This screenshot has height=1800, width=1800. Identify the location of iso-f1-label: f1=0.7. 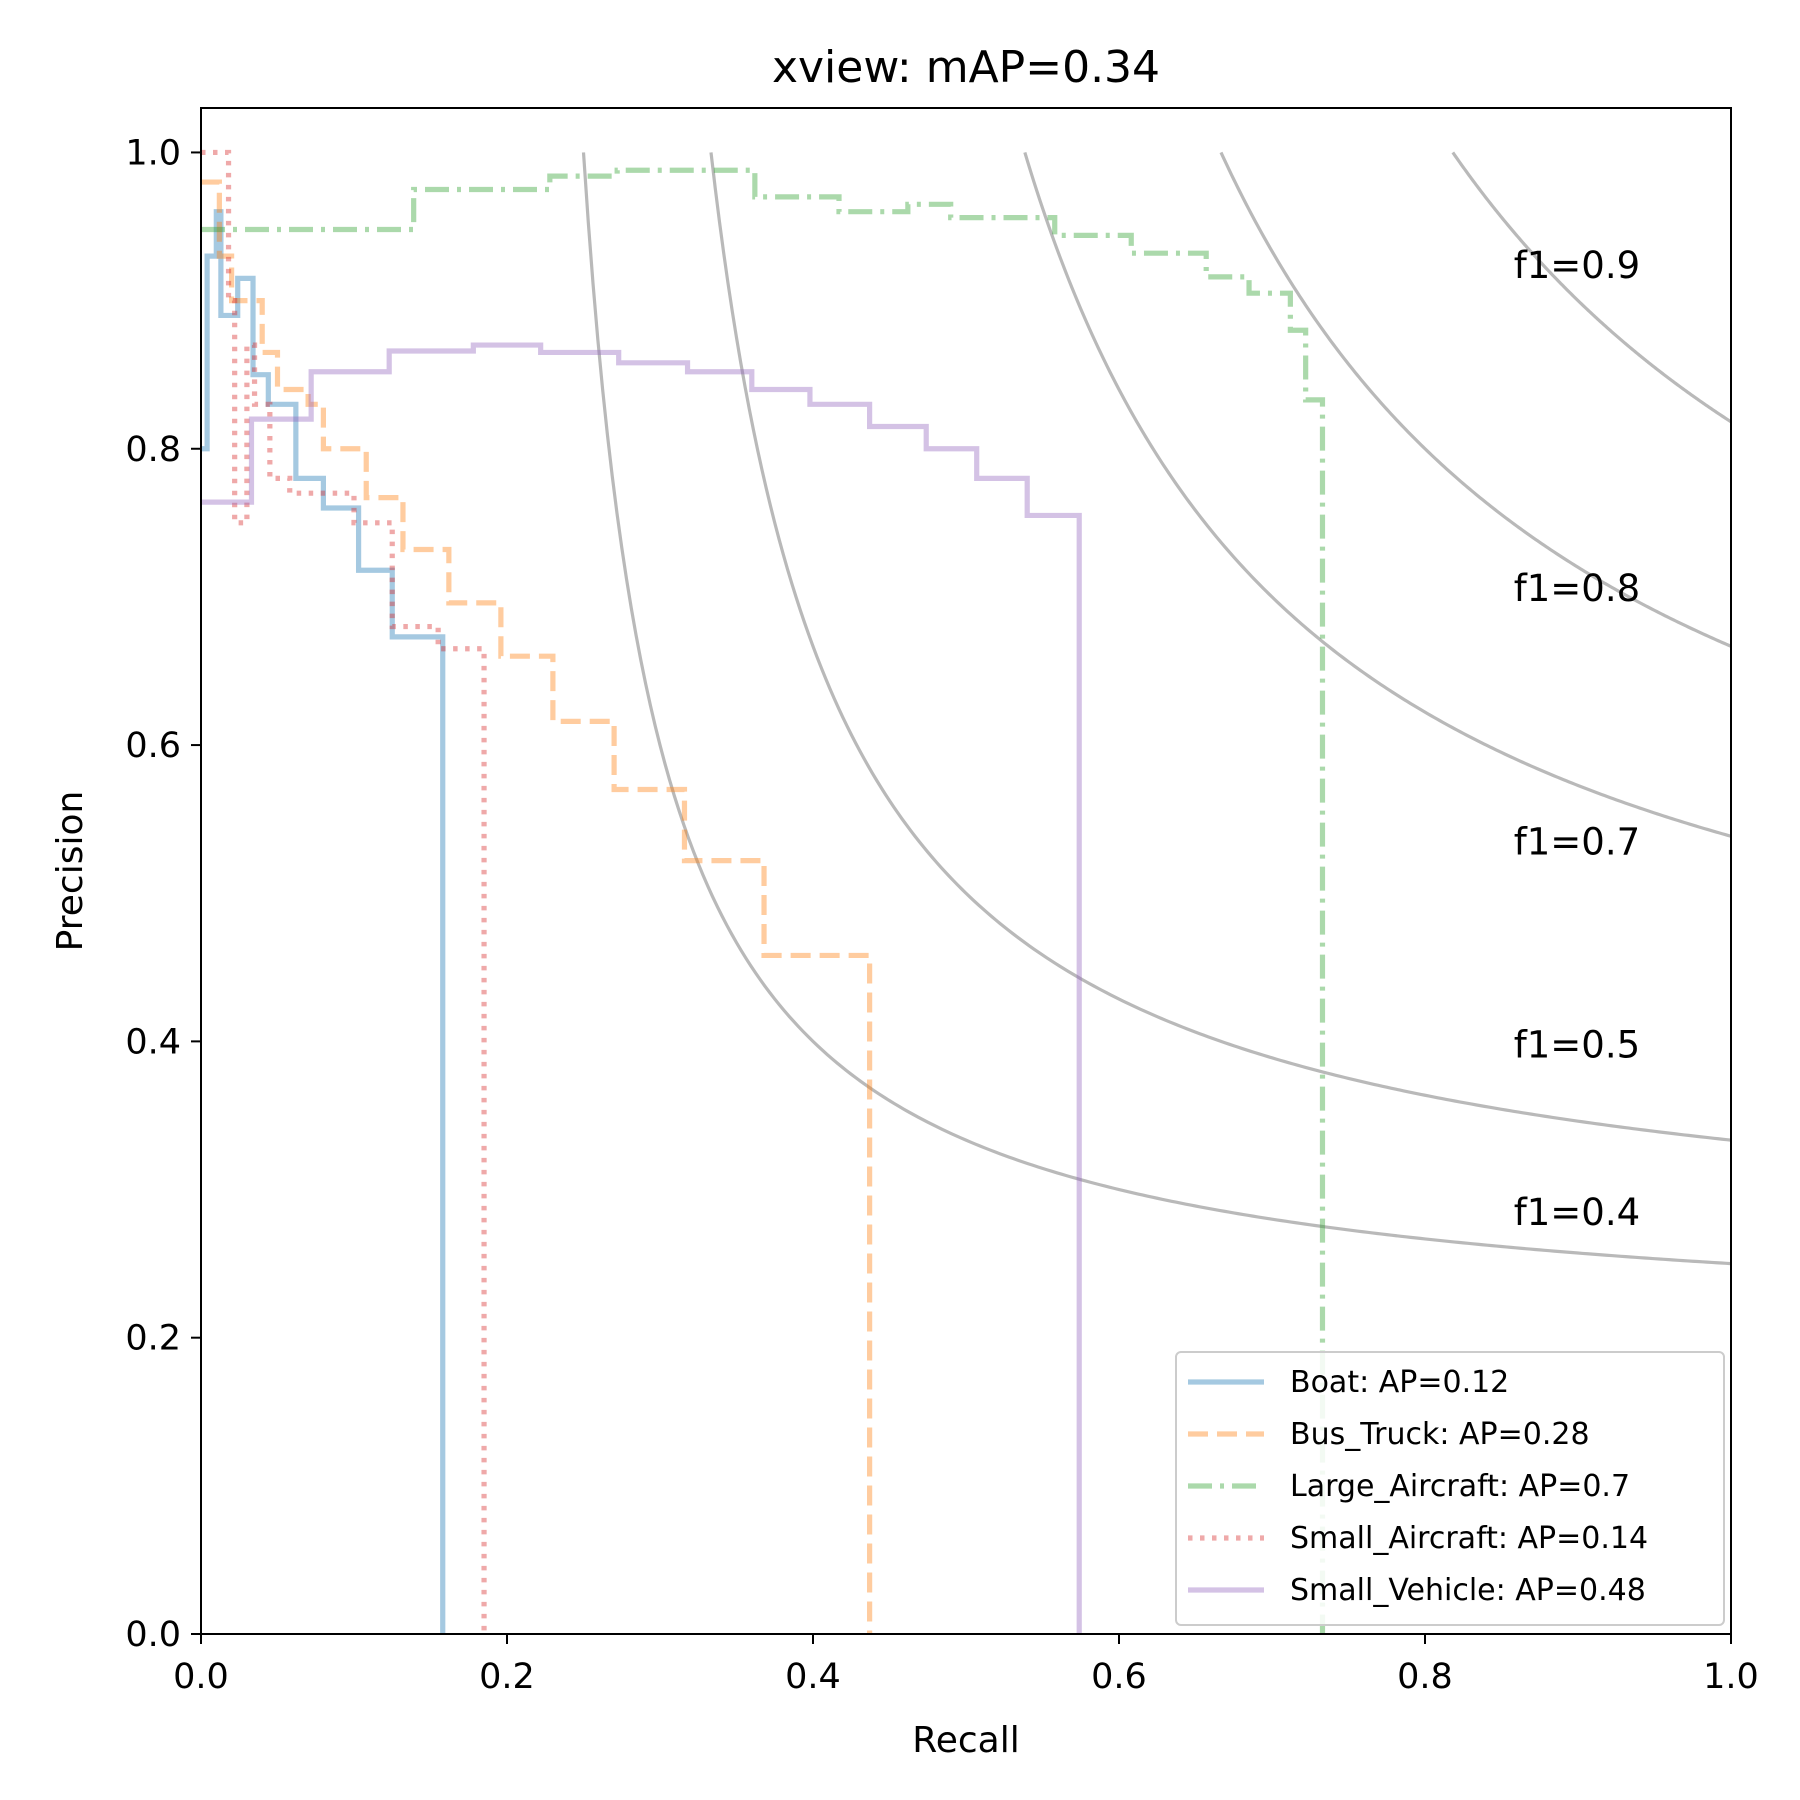
(1577, 841).